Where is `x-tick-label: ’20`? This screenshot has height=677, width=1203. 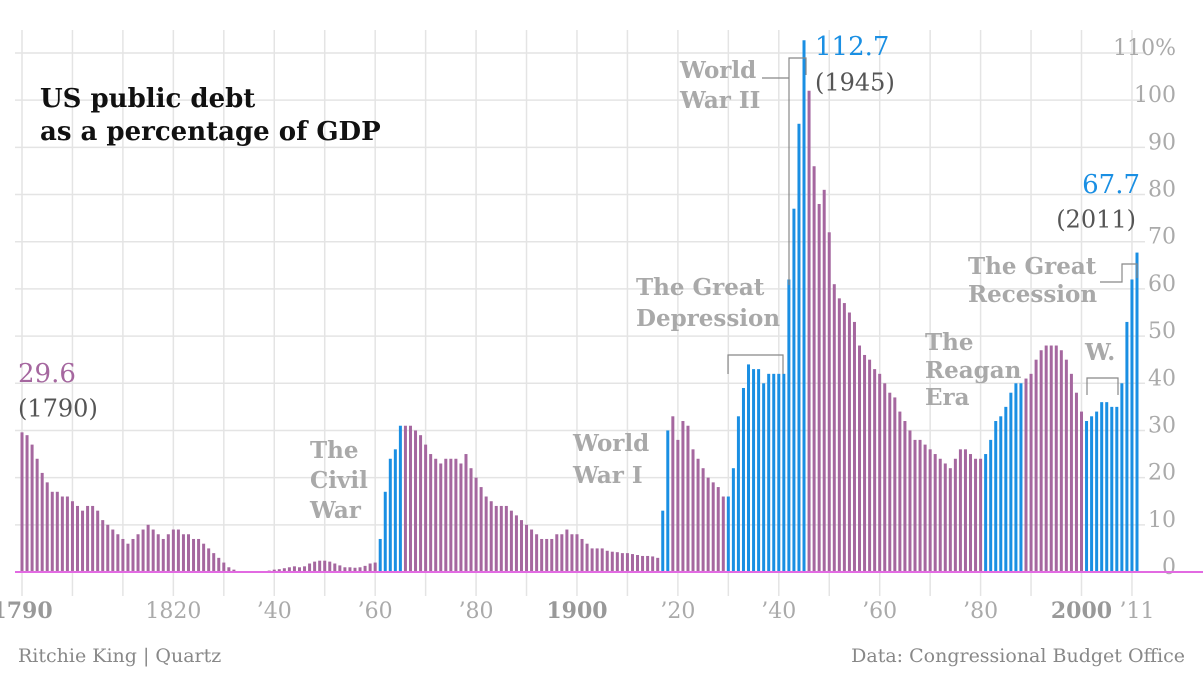
x-tick-label: ’20 is located at coordinates (677, 611).